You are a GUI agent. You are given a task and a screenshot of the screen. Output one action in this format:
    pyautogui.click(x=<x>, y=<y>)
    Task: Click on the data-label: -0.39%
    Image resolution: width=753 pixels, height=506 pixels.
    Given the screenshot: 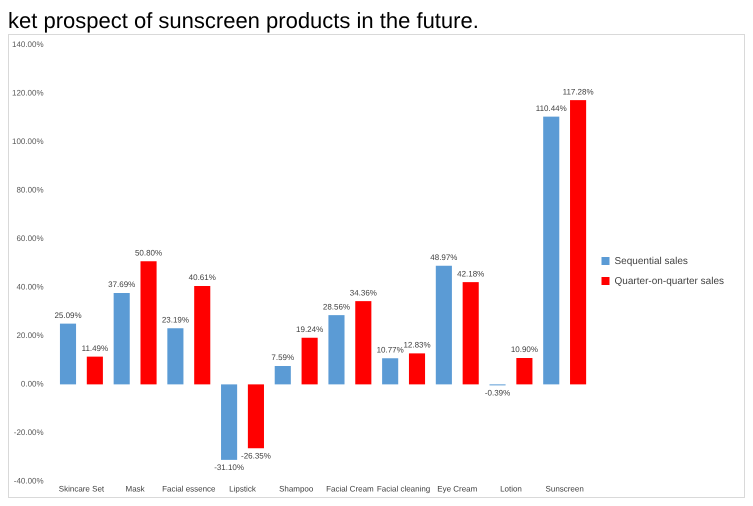 What is the action you would take?
    pyautogui.click(x=497, y=393)
    